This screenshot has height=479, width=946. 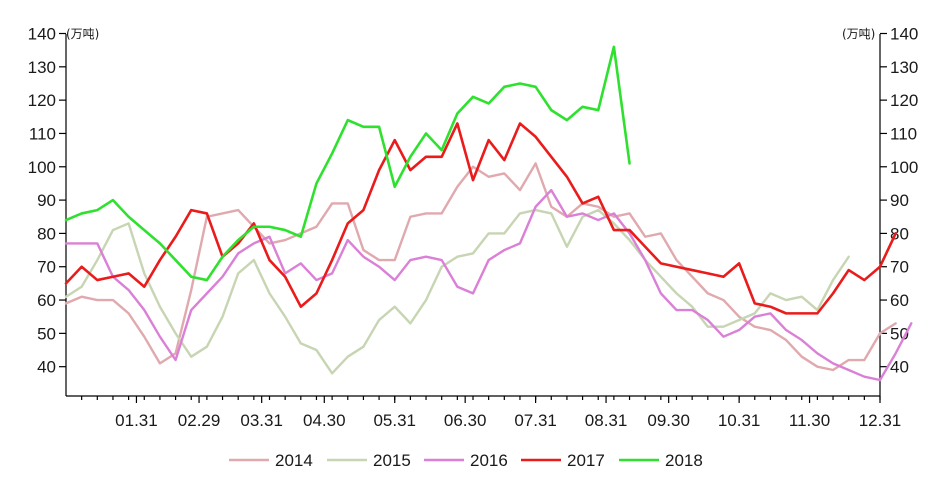 I want to click on legend-label-2016: 2016, so click(x=489, y=460).